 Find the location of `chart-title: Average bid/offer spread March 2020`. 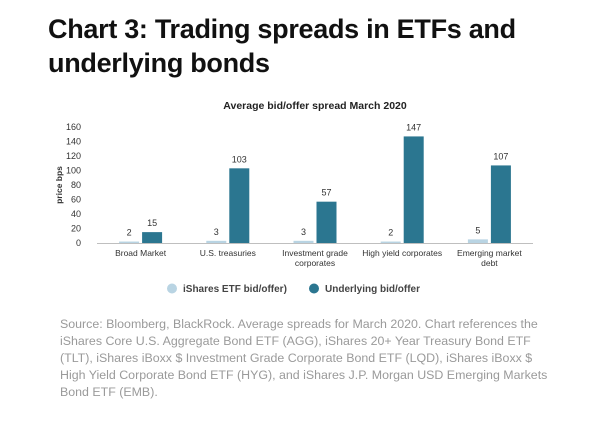

chart-title: Average bid/offer spread March 2020 is located at coordinates (315, 106).